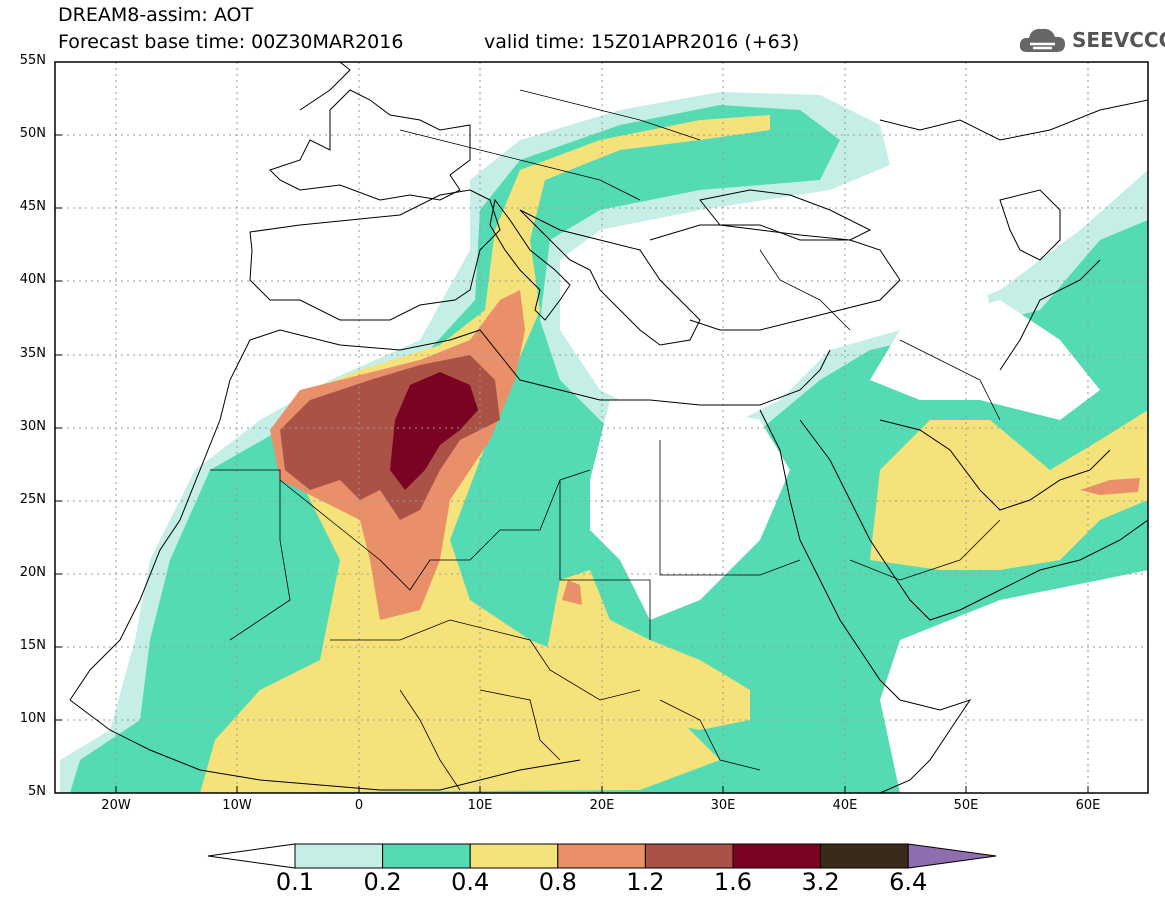 The image size is (1165, 905). Describe the element at coordinates (647, 650) in the screenshot. I see `aot-level-0-4-chad` at that location.